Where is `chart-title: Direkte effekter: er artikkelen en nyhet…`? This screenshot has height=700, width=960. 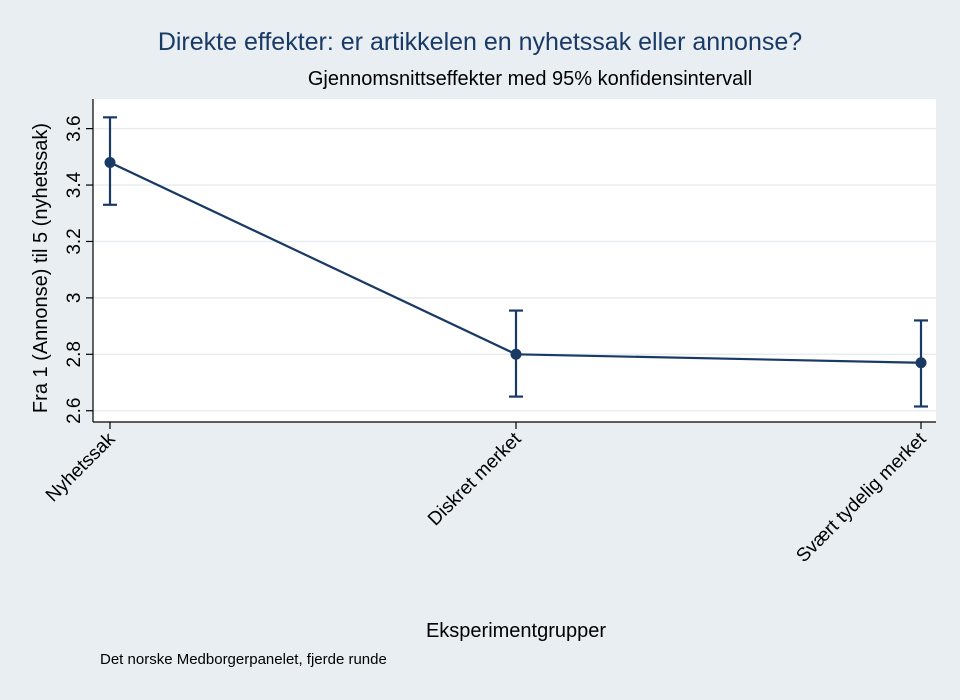 chart-title: Direkte effekter: er artikkelen en nyhet… is located at coordinates (480, 42).